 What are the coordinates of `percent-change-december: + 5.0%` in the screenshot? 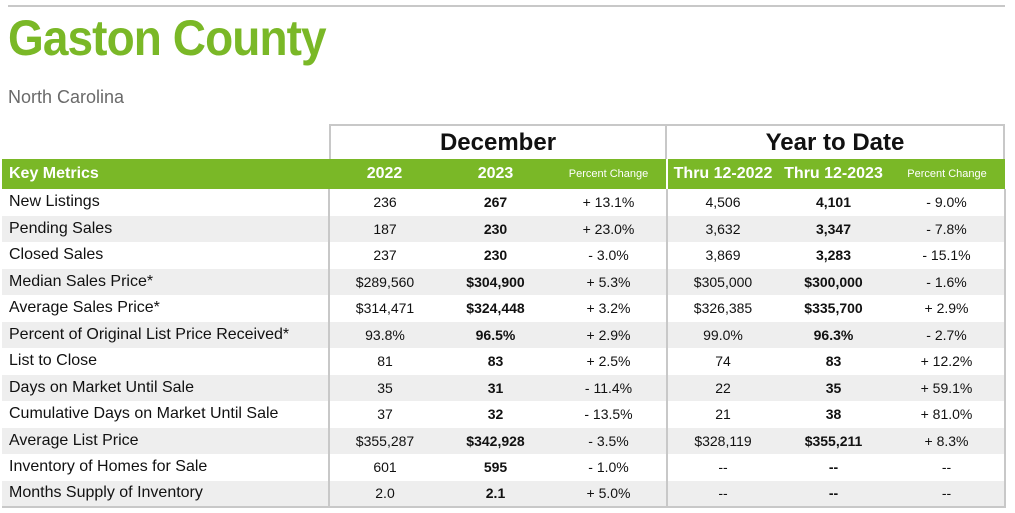 It's located at (609, 494).